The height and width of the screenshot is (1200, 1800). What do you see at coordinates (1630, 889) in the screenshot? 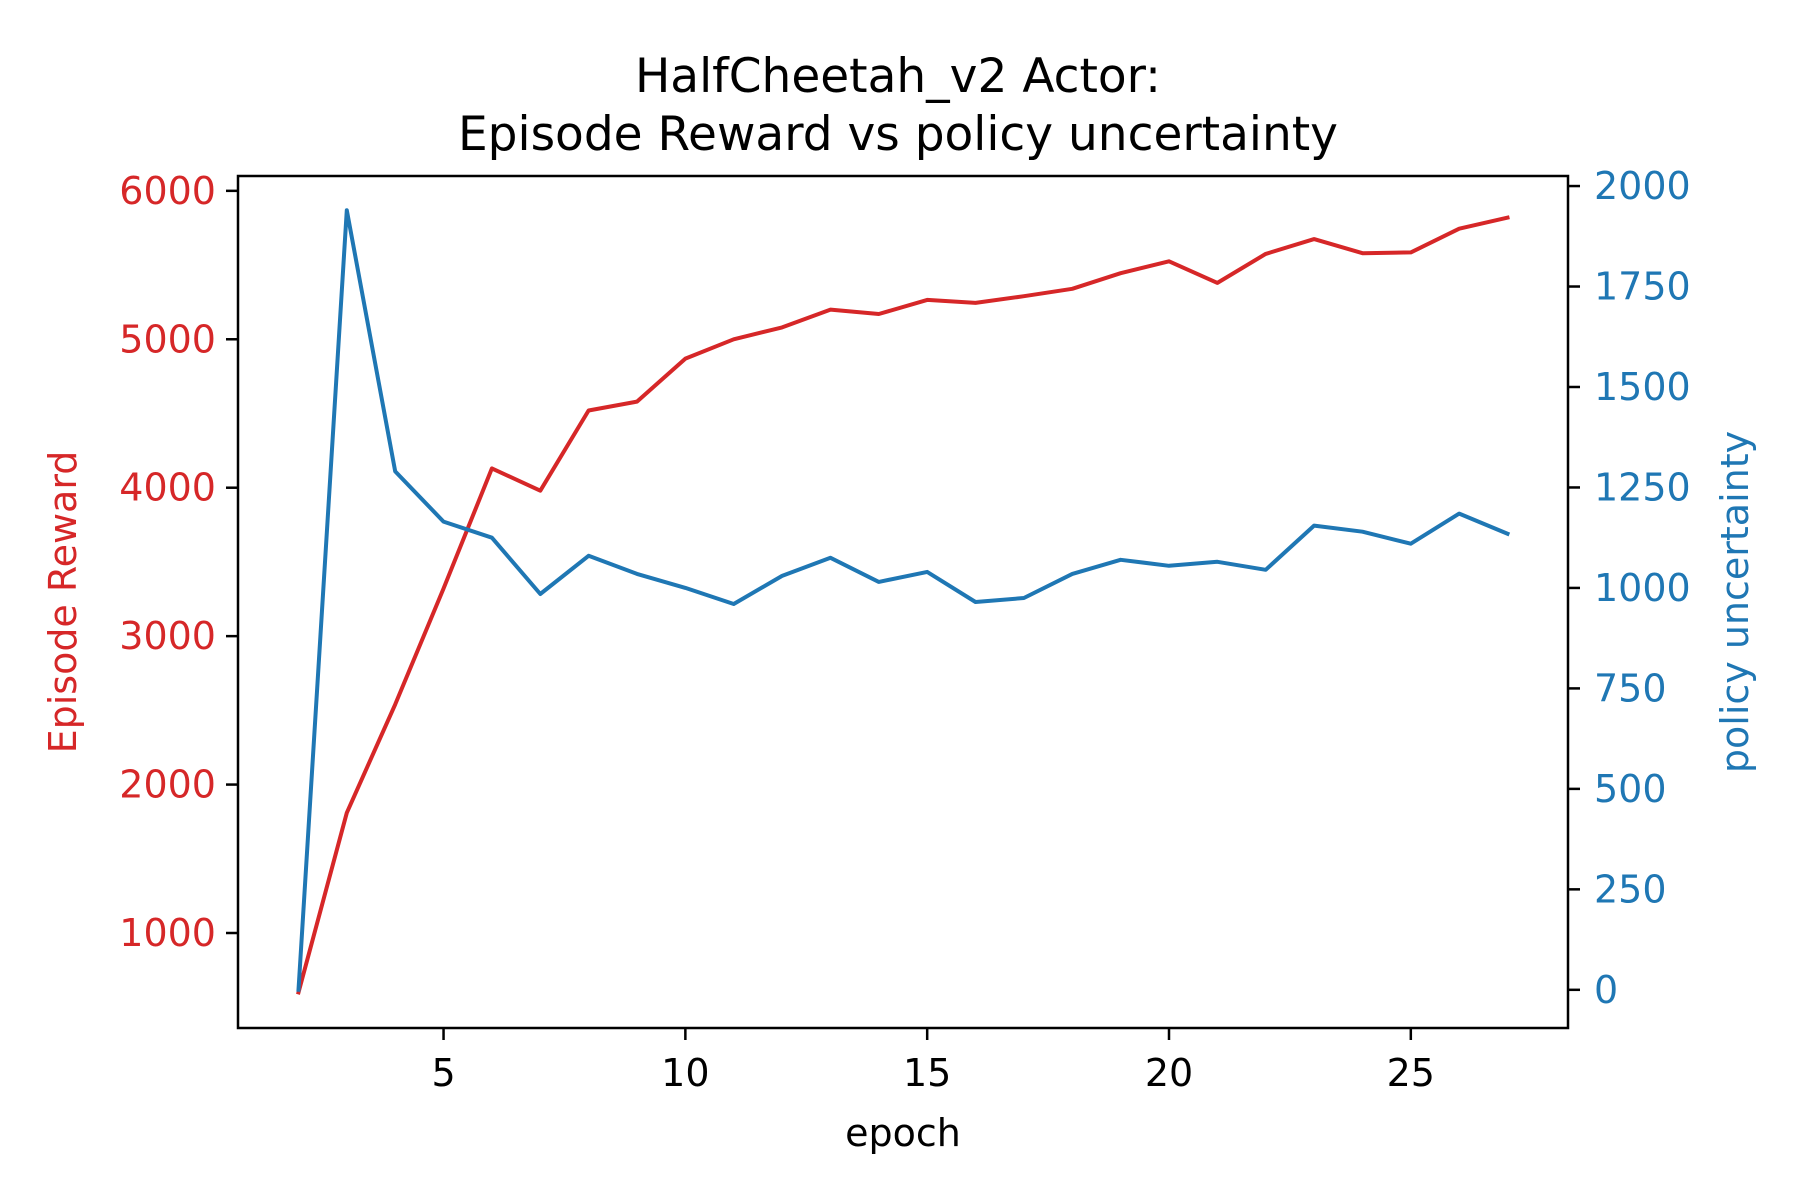
I see `y2-tick-label: 250` at bounding box center [1630, 889].